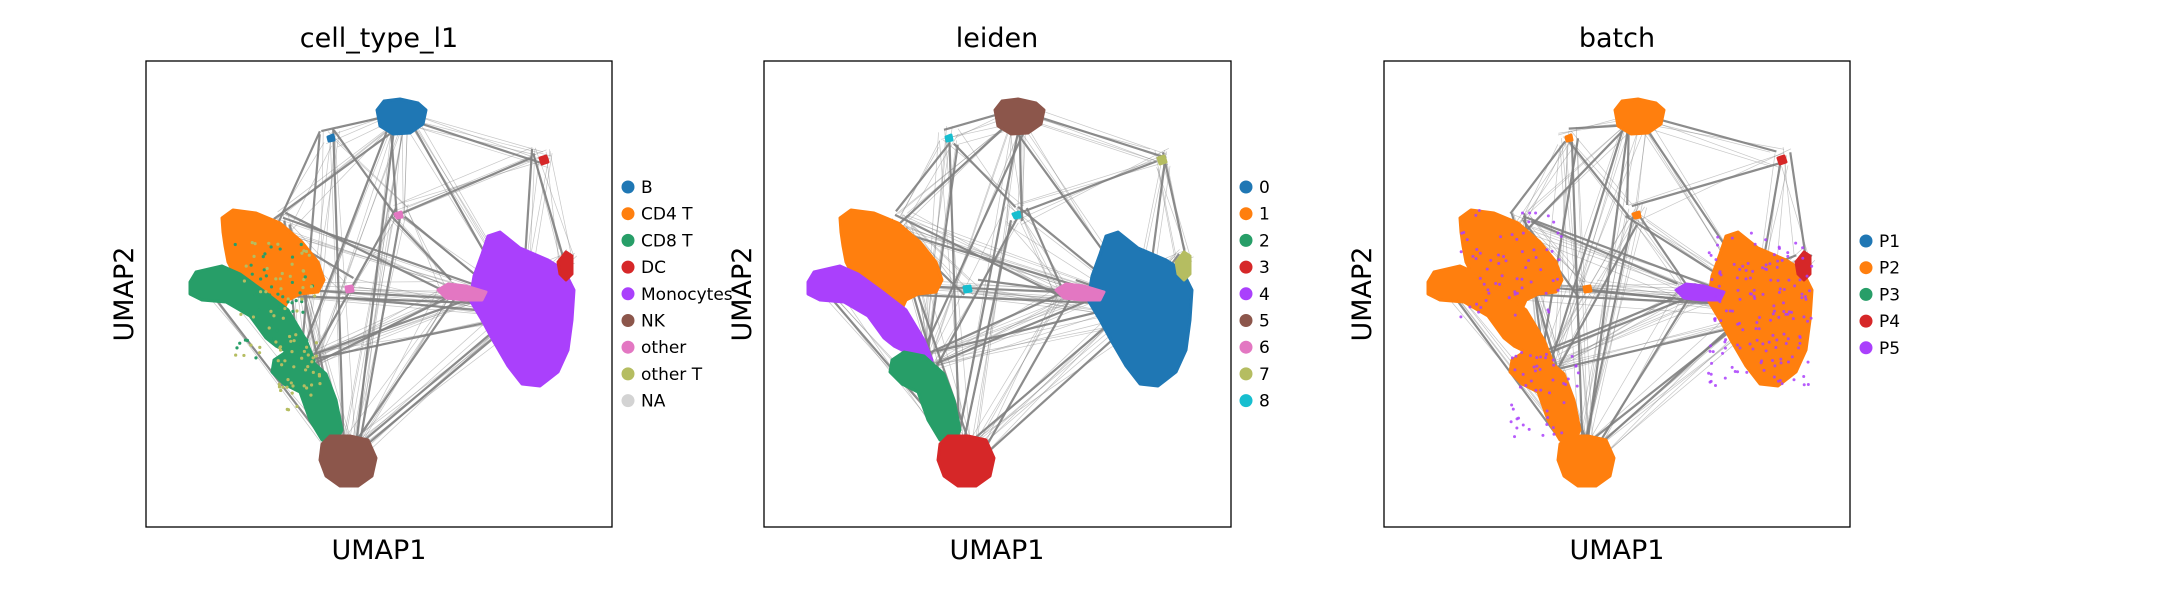  What do you see at coordinates (1264, 295) in the screenshot?
I see `legend-label: 4` at bounding box center [1264, 295].